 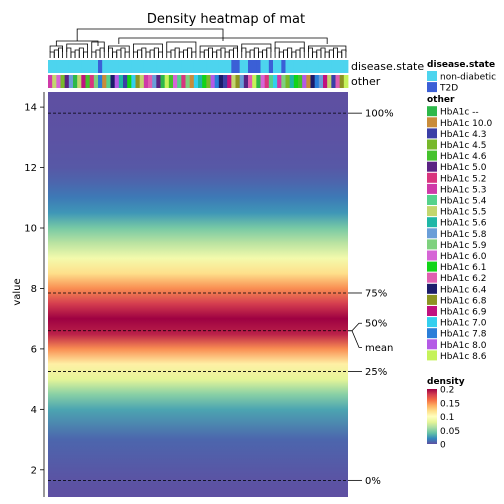 What do you see at coordinates (34, 289) in the screenshot?
I see `y-tick-label: 8` at bounding box center [34, 289].